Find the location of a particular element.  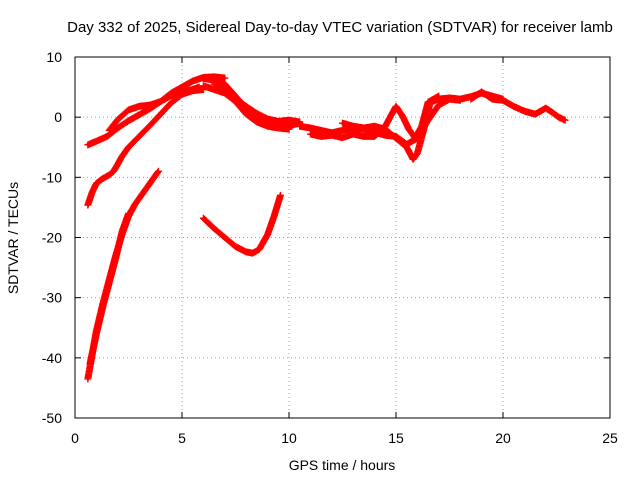

x-axis-label: GPS time / hours is located at coordinates (342, 465).